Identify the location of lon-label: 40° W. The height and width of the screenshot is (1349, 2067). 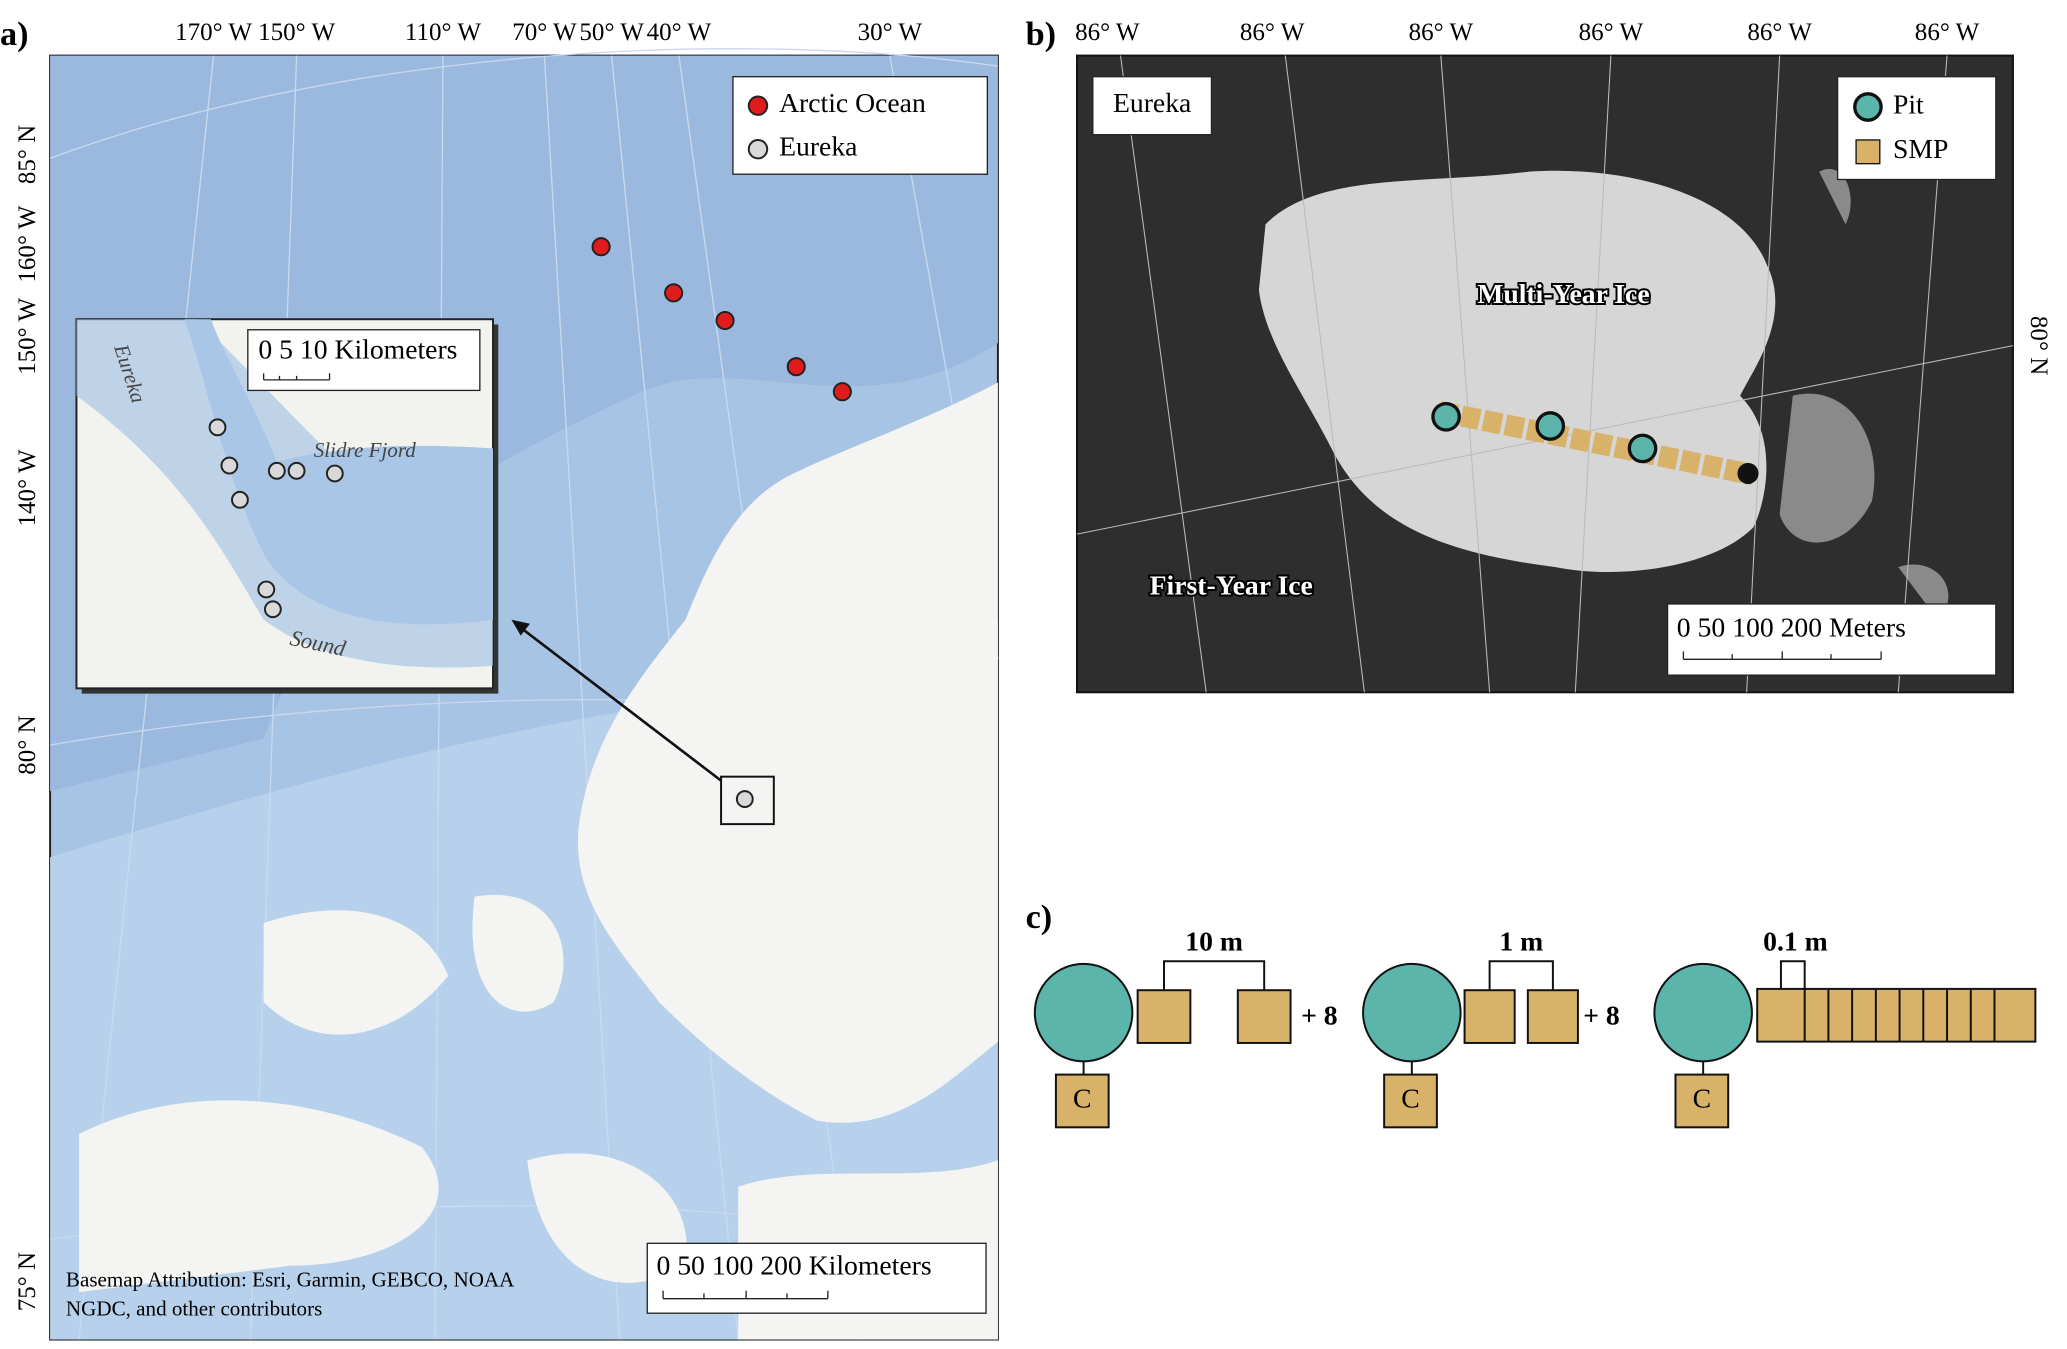
(679, 32).